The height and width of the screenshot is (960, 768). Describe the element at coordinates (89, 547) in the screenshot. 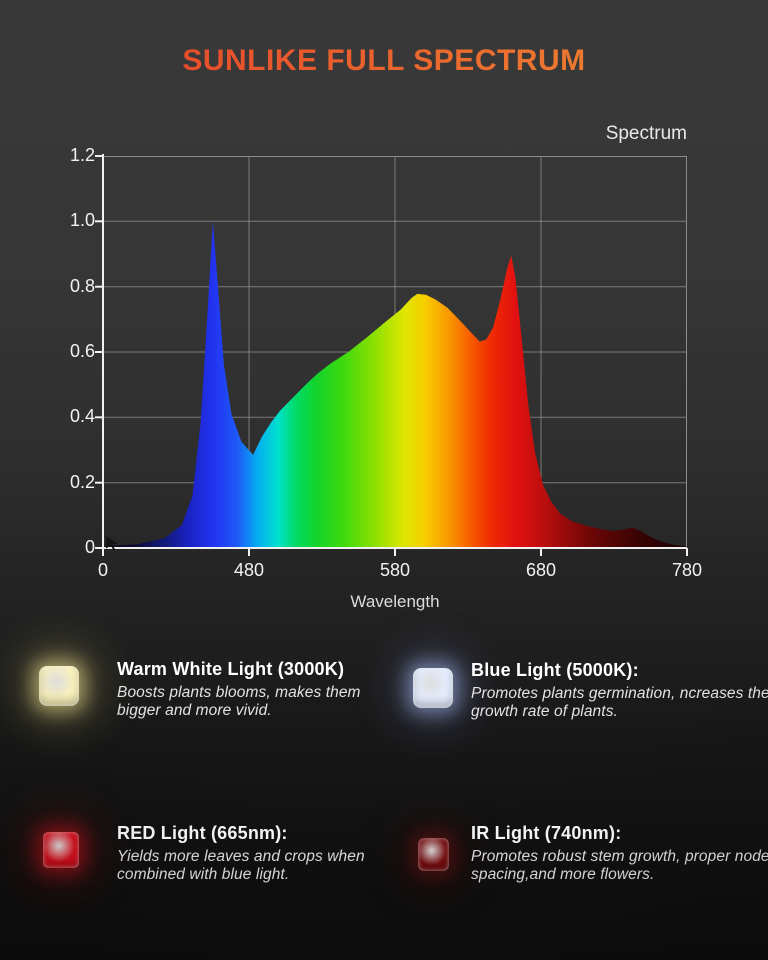

I see `y-axis-tick-label: 0` at that location.